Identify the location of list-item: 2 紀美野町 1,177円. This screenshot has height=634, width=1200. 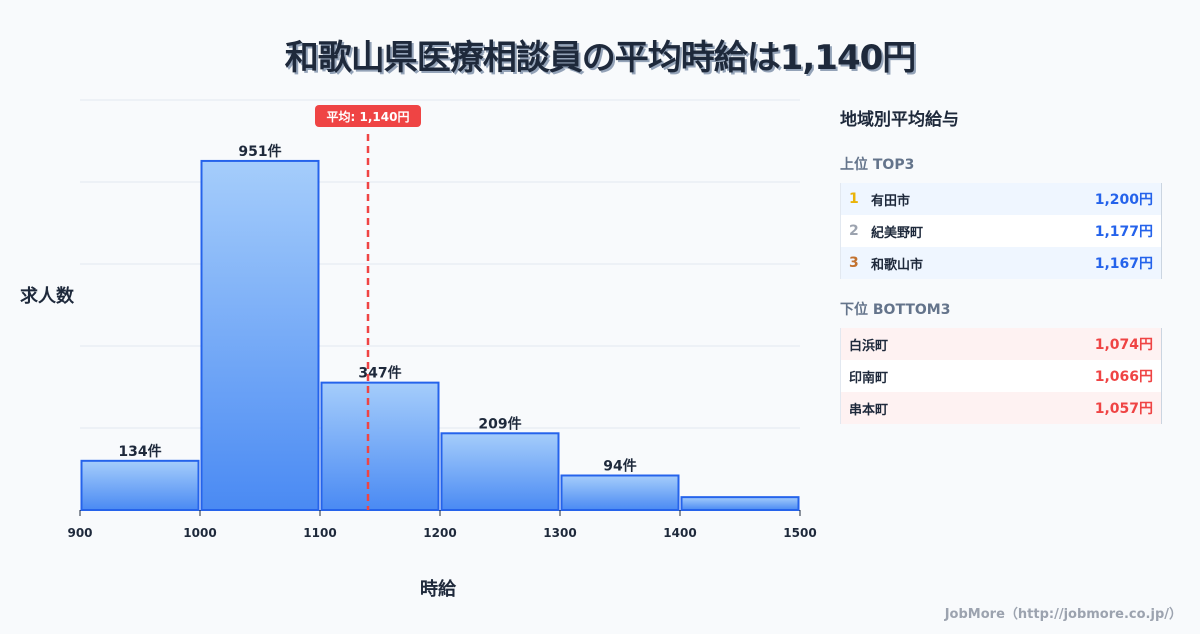
(1001, 231).